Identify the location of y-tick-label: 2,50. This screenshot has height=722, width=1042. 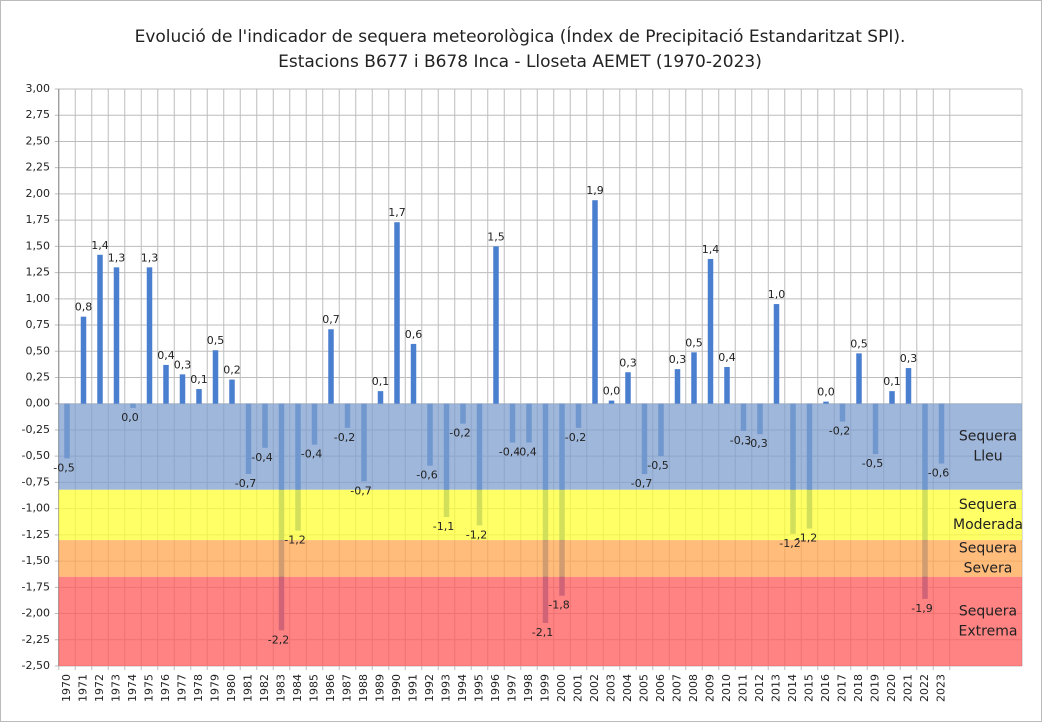
(38, 140).